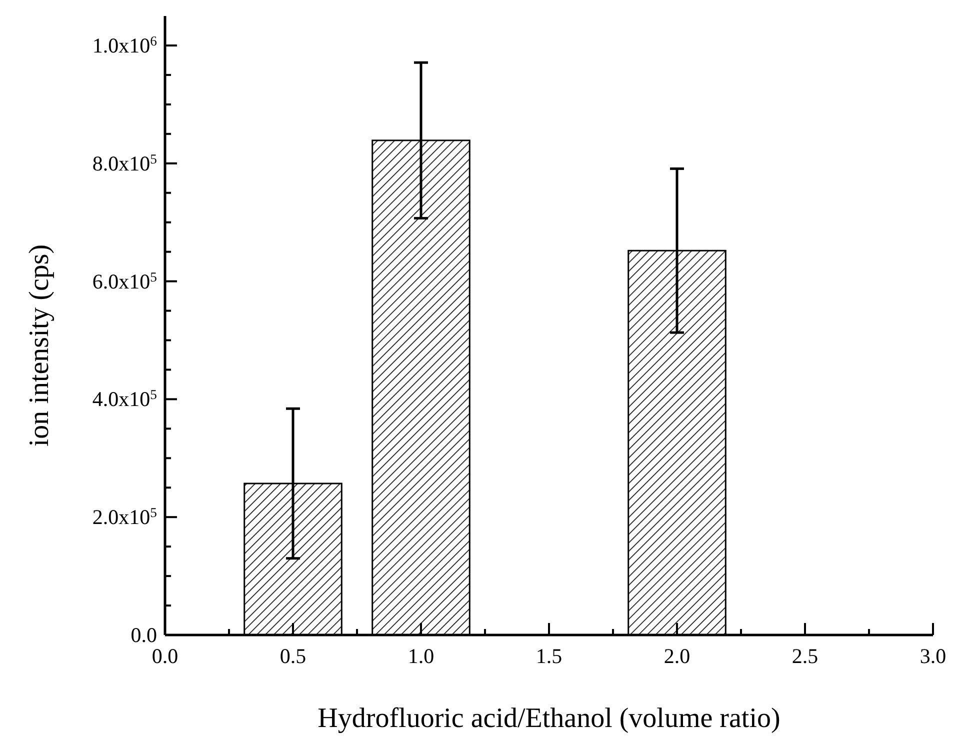  Describe the element at coordinates (125, 517) in the screenshot. I see `y-tick-label: 2.0x10$^{5}$` at that location.